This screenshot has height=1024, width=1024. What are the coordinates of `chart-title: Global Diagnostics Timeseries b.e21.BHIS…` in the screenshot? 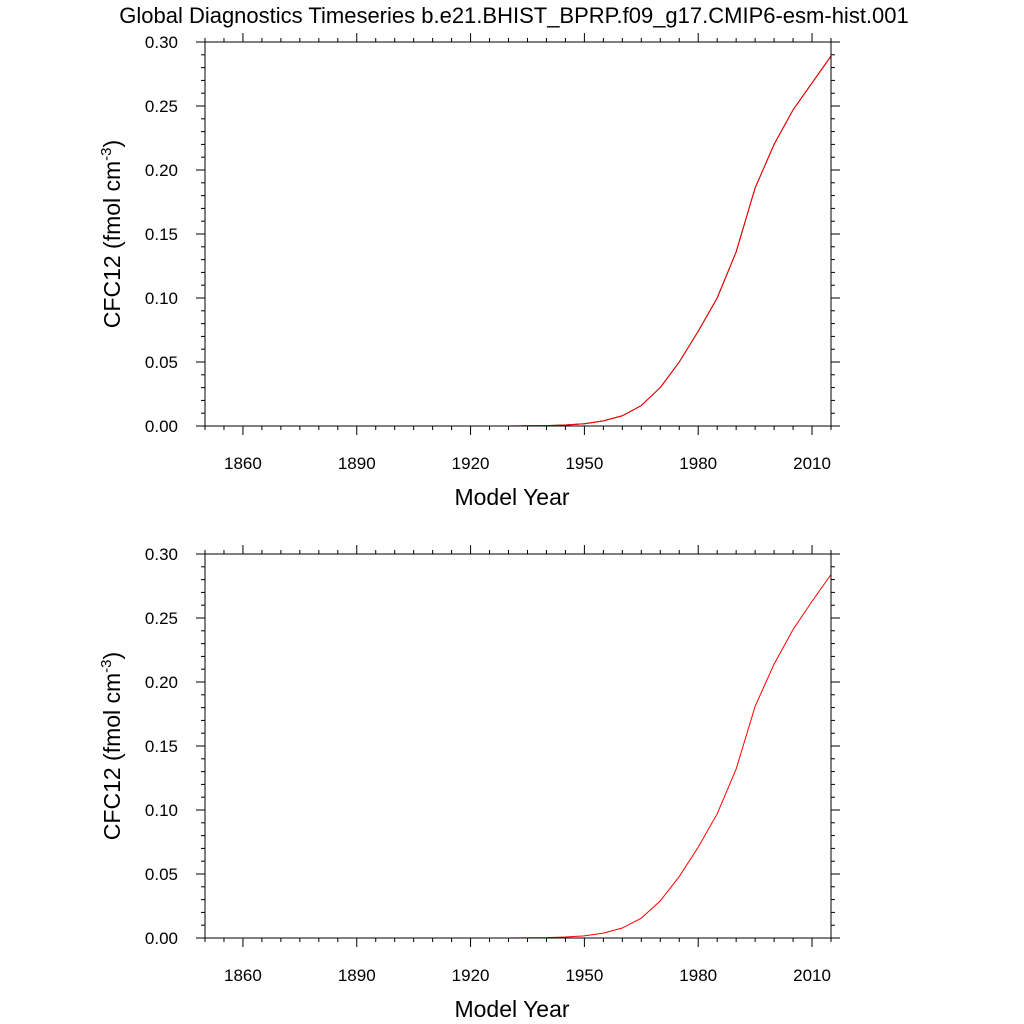 It's located at (514, 15).